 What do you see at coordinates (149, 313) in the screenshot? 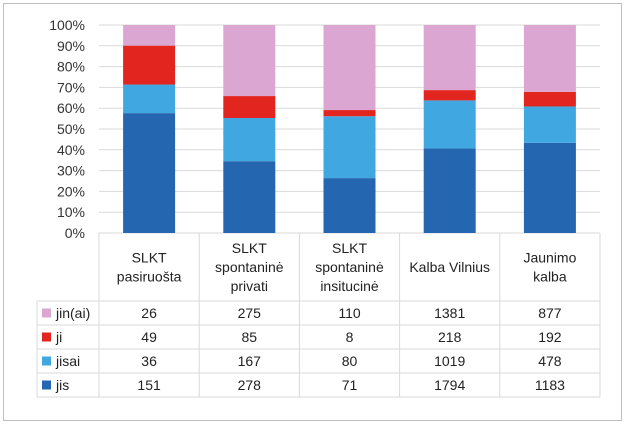
I see `table-value: 26` at bounding box center [149, 313].